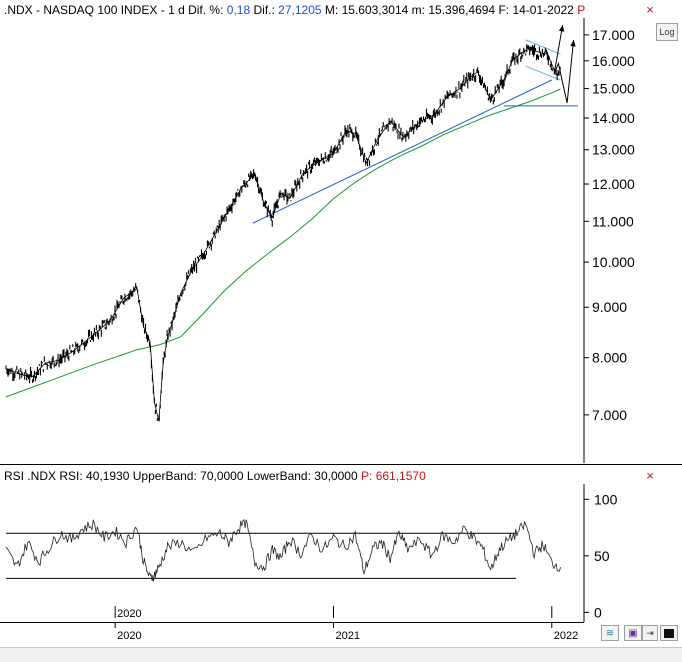 This screenshot has height=662, width=682. What do you see at coordinates (613, 35) in the screenshot?
I see `price-y-tick-label: 17.000` at bounding box center [613, 35].